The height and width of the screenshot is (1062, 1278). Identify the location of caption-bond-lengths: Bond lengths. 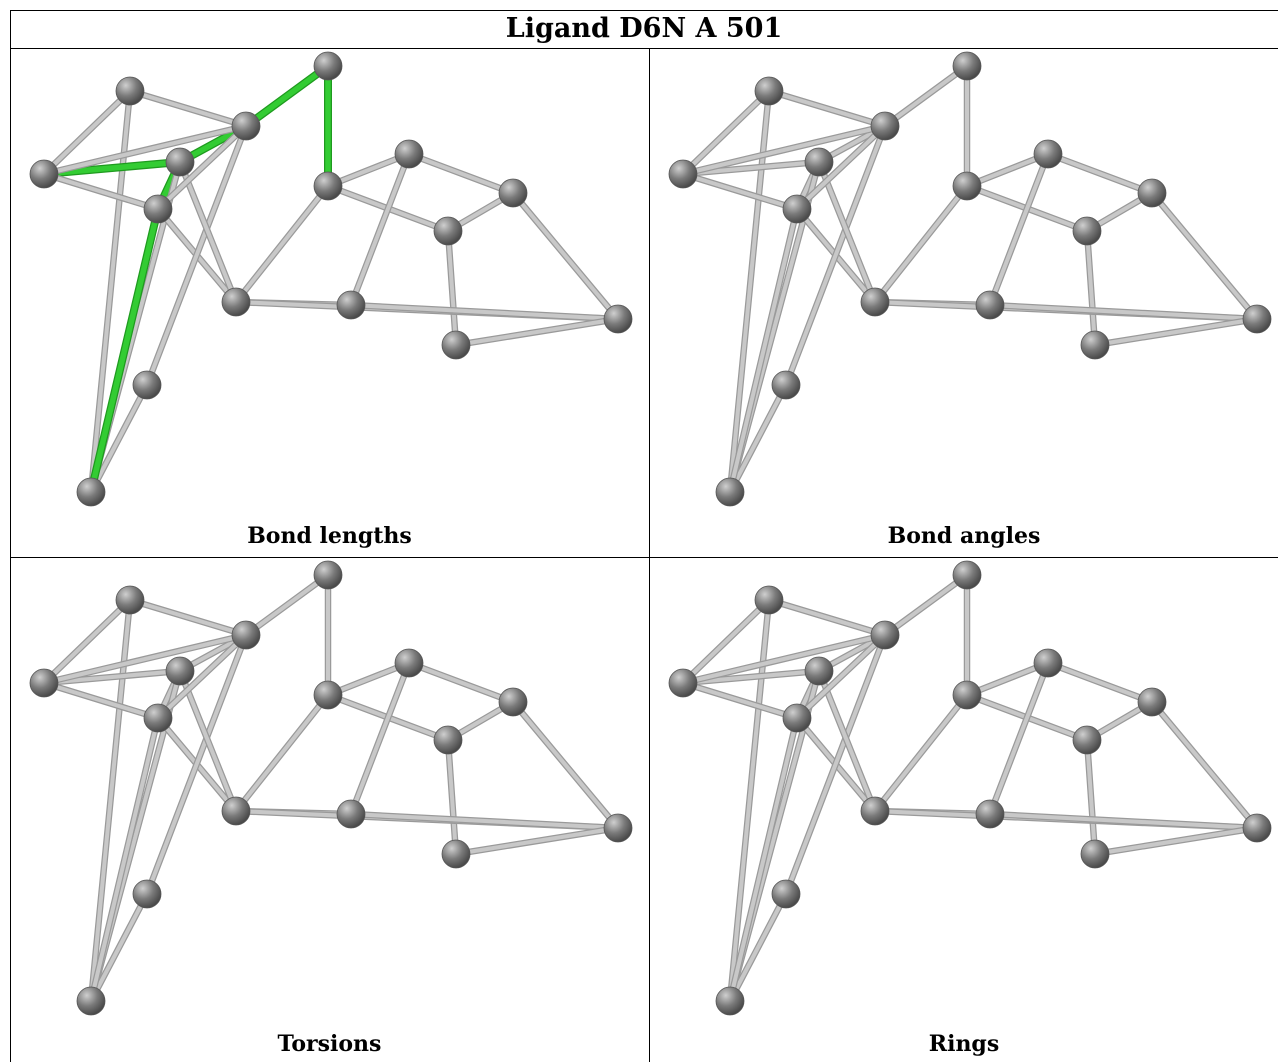
(329, 536).